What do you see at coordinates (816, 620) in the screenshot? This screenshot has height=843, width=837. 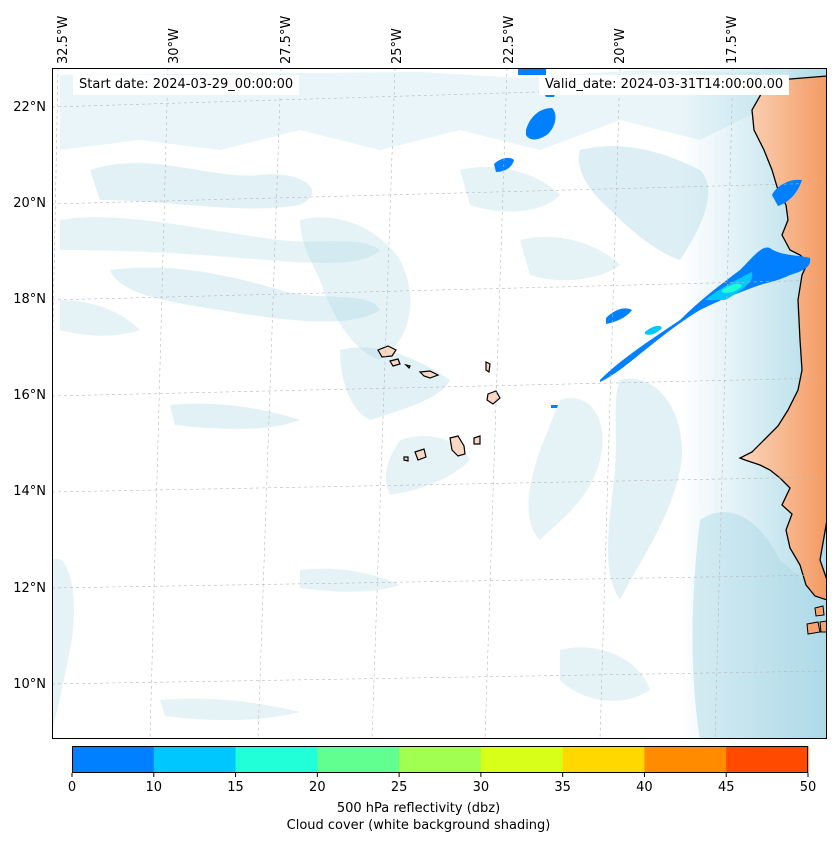 I see `guinea-bissau-islands` at bounding box center [816, 620].